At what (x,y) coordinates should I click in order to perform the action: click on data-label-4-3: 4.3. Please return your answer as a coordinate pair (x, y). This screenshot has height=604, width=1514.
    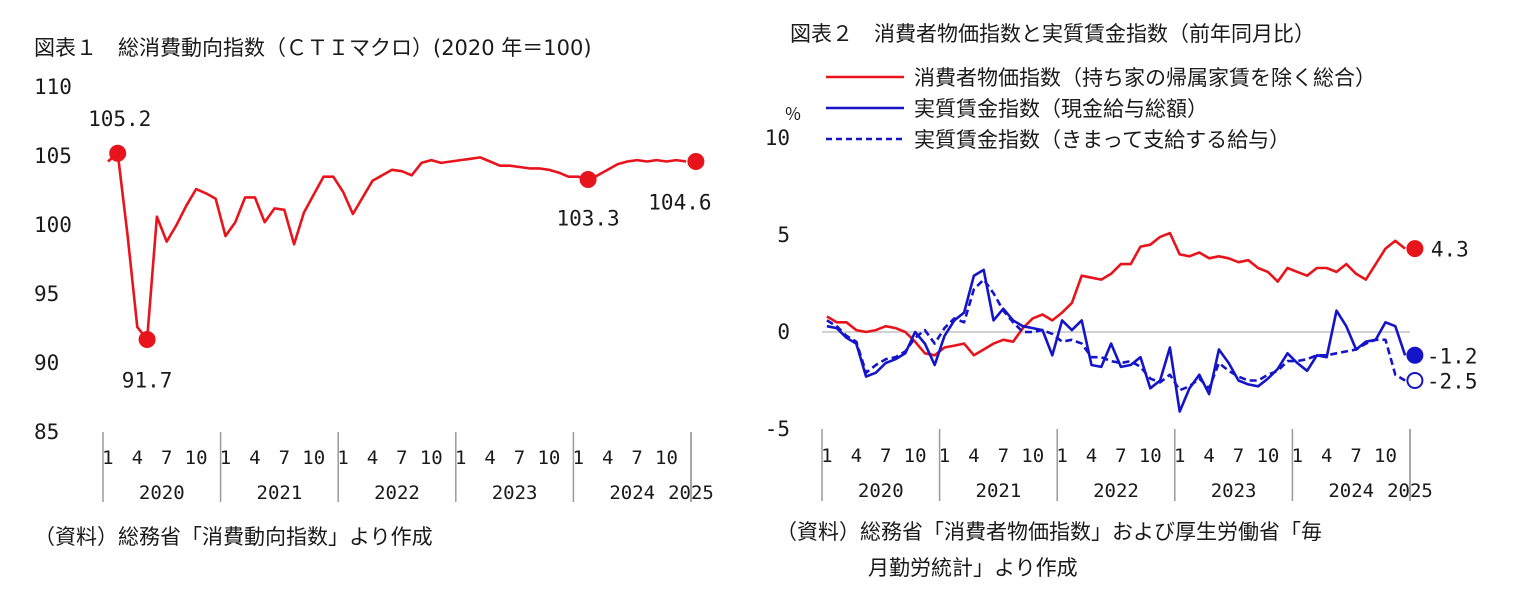
    Looking at the image, I should click on (1450, 250).